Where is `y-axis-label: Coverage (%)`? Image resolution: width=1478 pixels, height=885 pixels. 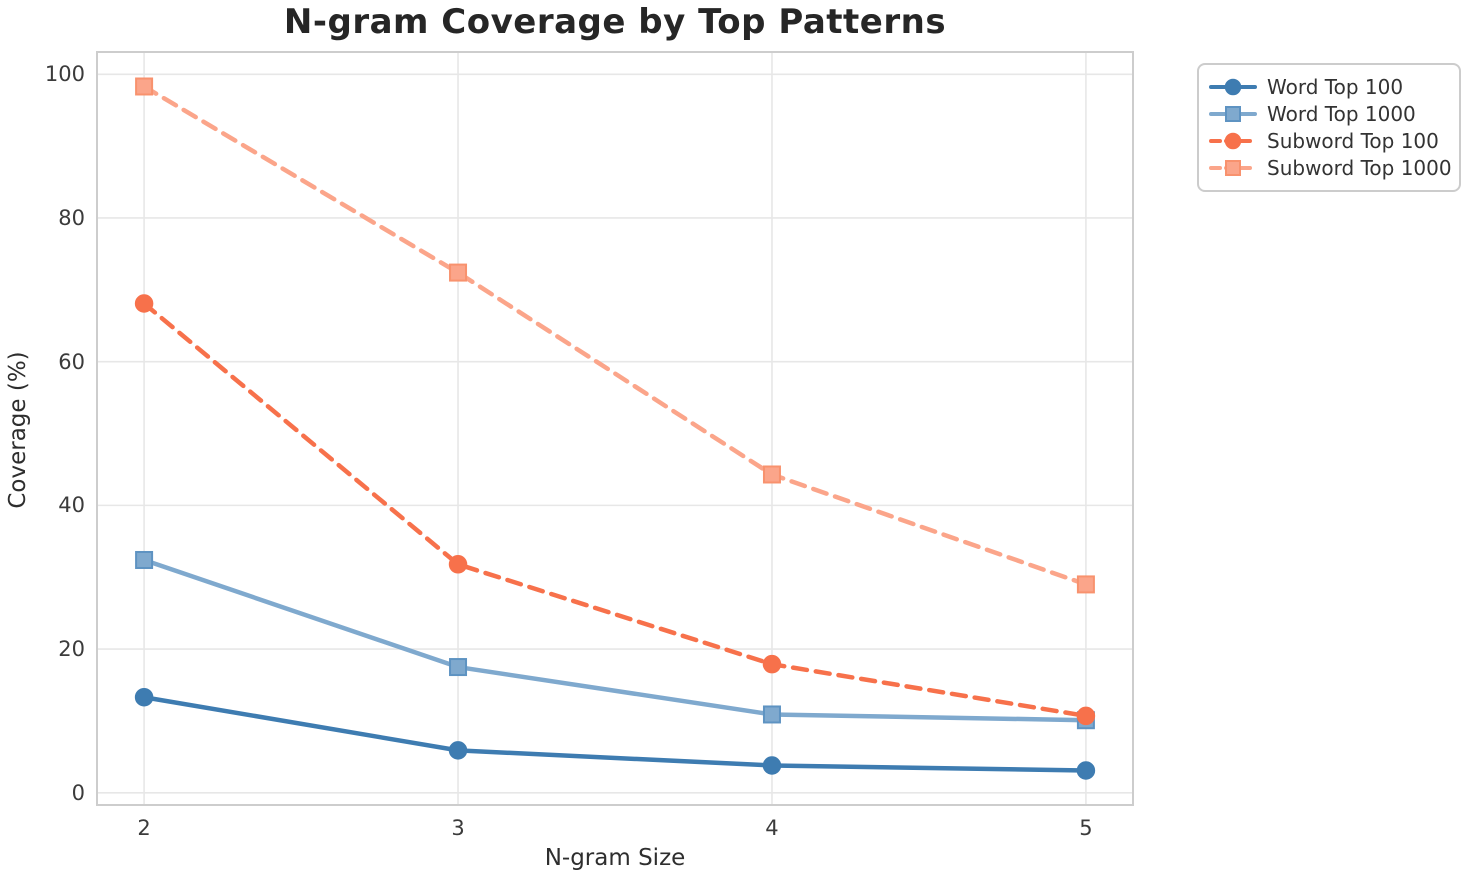 y-axis-label: Coverage (%) is located at coordinates (18, 430).